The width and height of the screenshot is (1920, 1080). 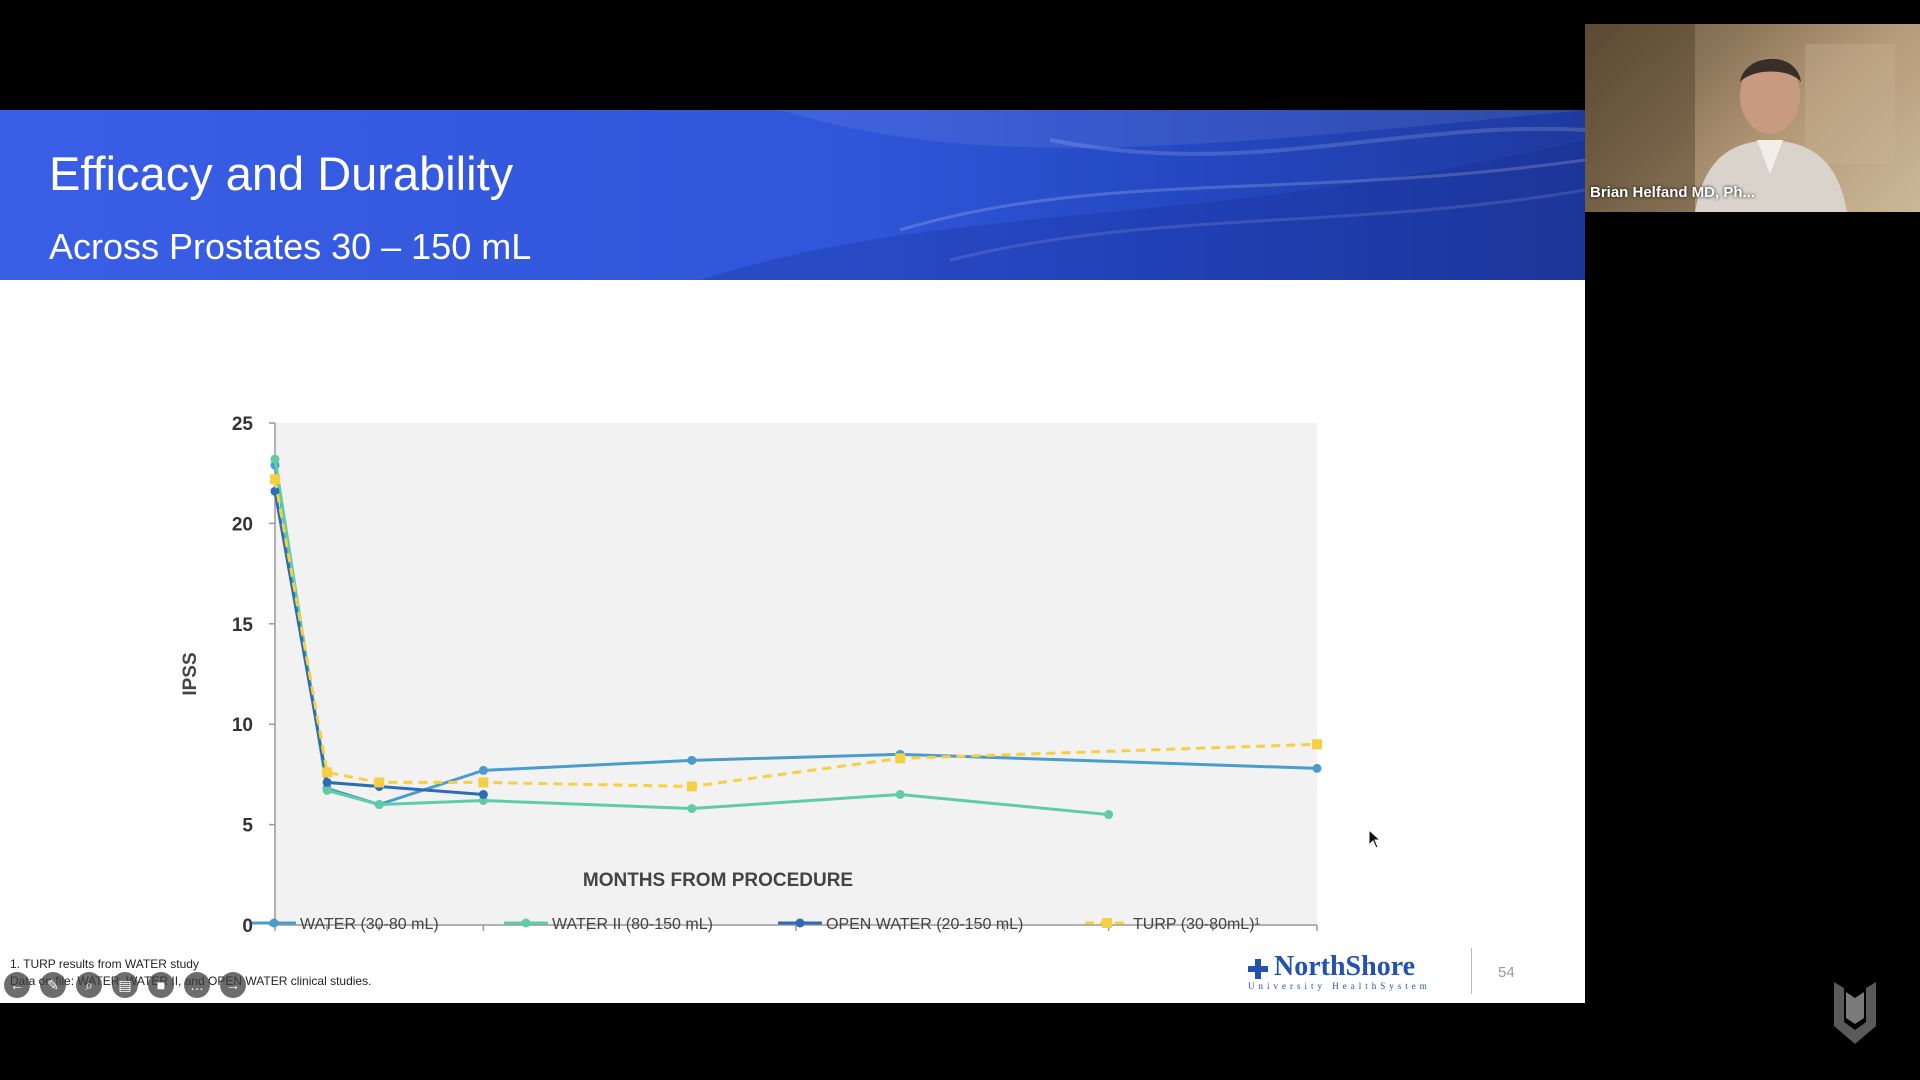 What do you see at coordinates (1740, 118) in the screenshot?
I see `participant-video-frame` at bounding box center [1740, 118].